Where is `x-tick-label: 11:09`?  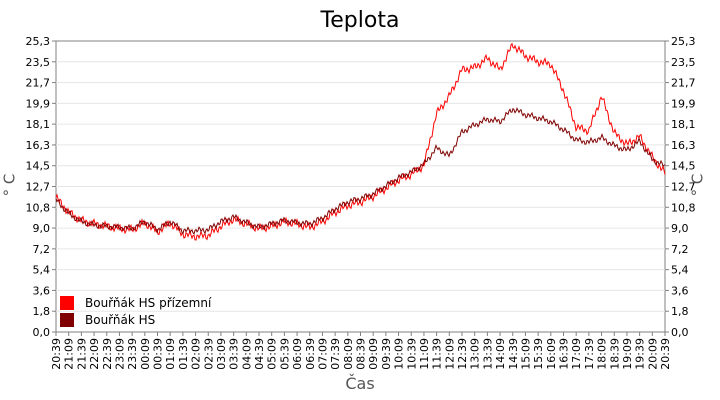
x-tick-label: 11:09 is located at coordinates (424, 354).